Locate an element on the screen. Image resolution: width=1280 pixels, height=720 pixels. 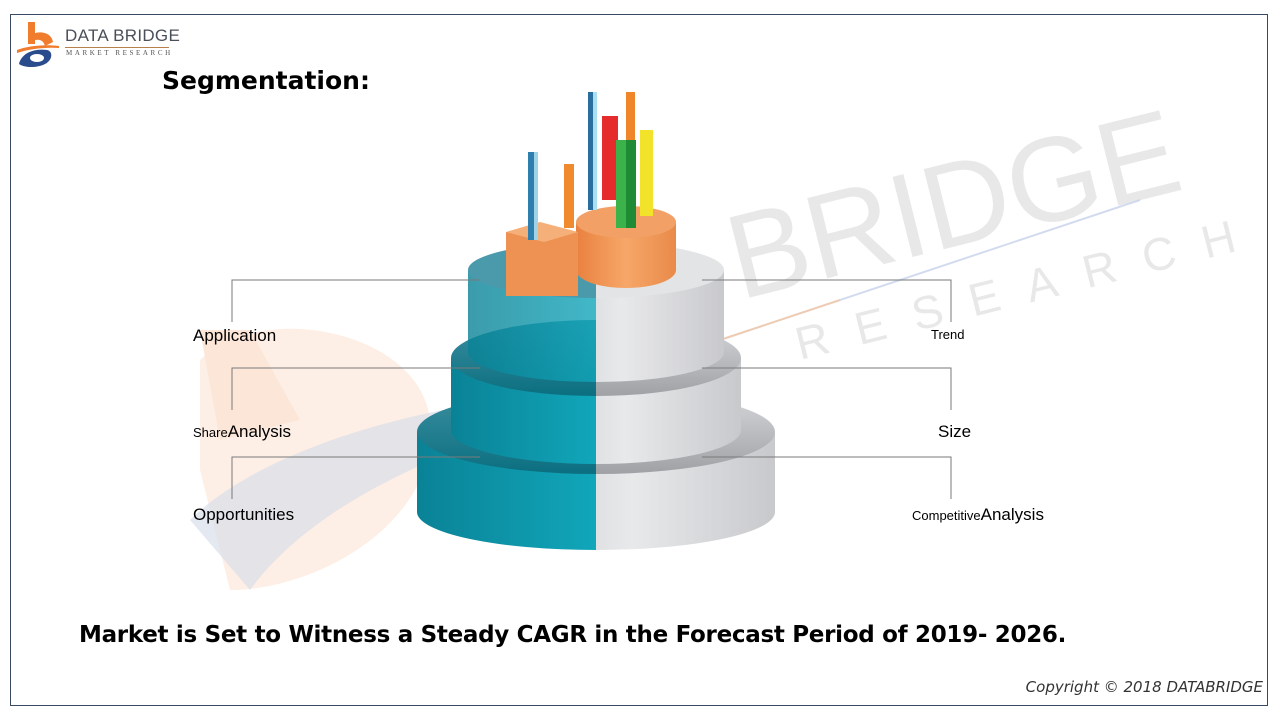
segment-label-size: Size is located at coordinates (955, 431).